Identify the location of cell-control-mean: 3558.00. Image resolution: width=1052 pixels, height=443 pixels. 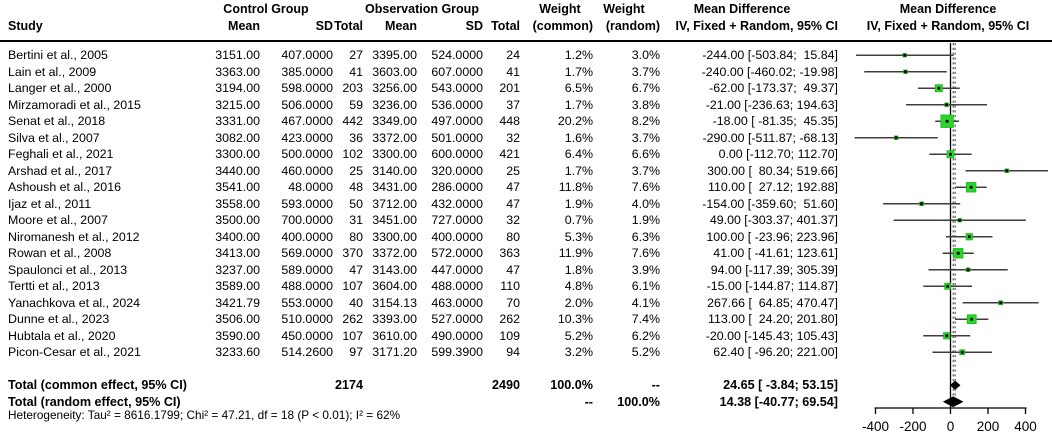
(237, 203).